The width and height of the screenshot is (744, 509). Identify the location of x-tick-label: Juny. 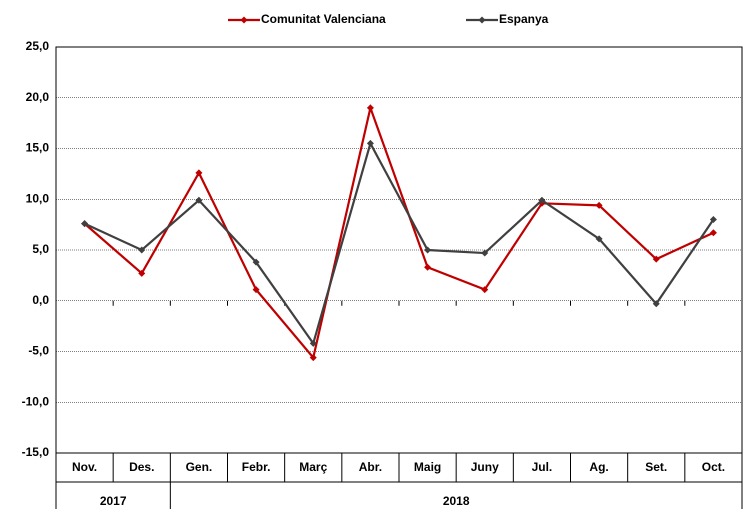
(485, 467).